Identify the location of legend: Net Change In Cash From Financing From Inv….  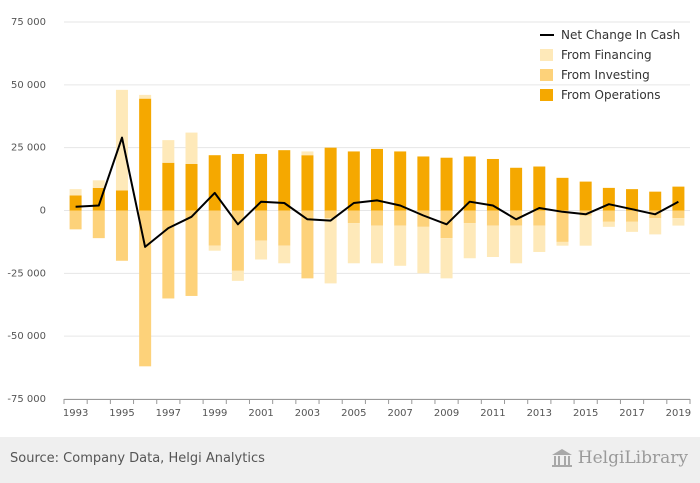
(610, 65).